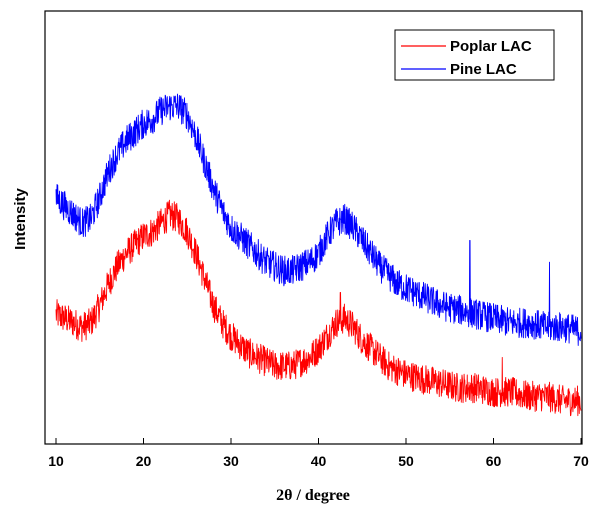 The image size is (595, 510). Describe the element at coordinates (491, 46) in the screenshot. I see `legend-label-poplar: Poplar LAC` at that location.